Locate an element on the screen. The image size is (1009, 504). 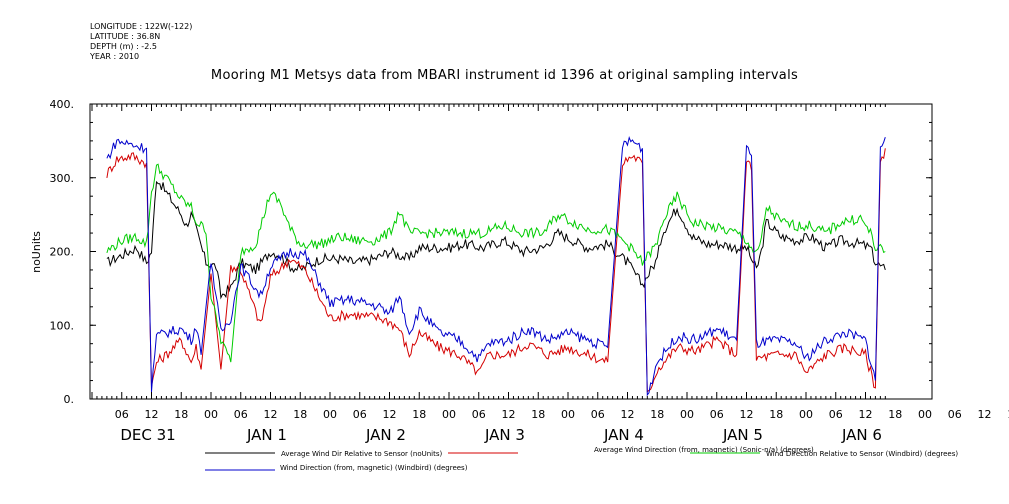
x-day-label: JAN 2 is located at coordinates (385, 435).